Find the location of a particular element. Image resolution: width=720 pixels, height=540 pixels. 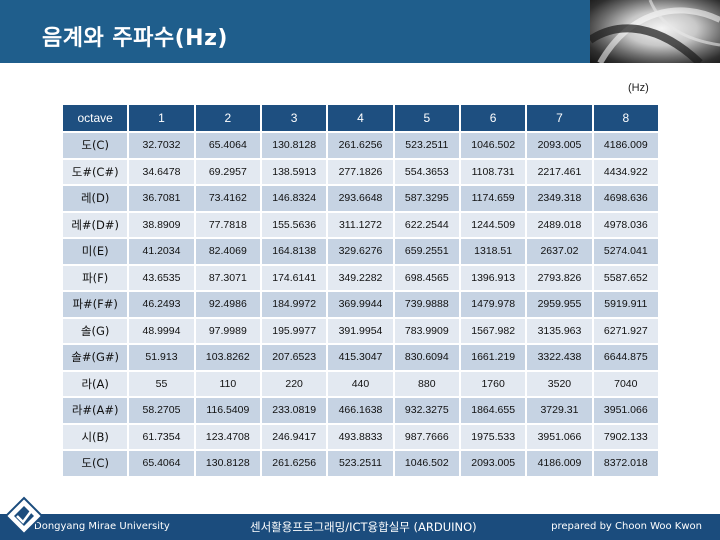

frequency-cell: 1479.978 is located at coordinates (494, 305).